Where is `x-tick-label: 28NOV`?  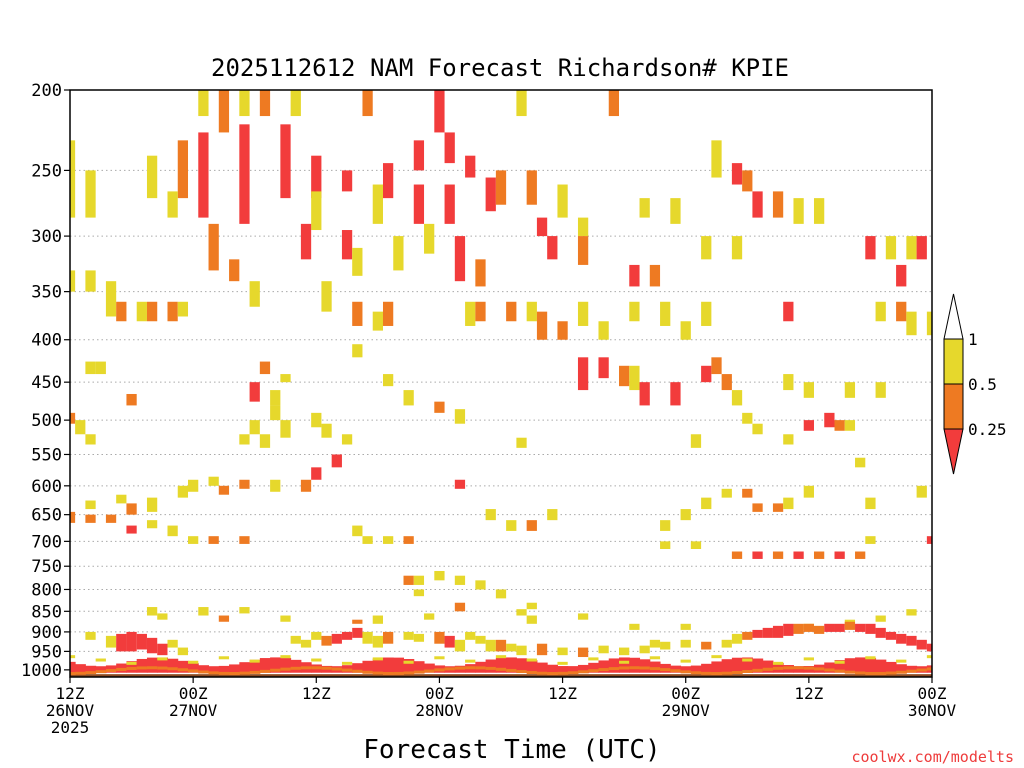 x-tick-label: 28NOV is located at coordinates (439, 710).